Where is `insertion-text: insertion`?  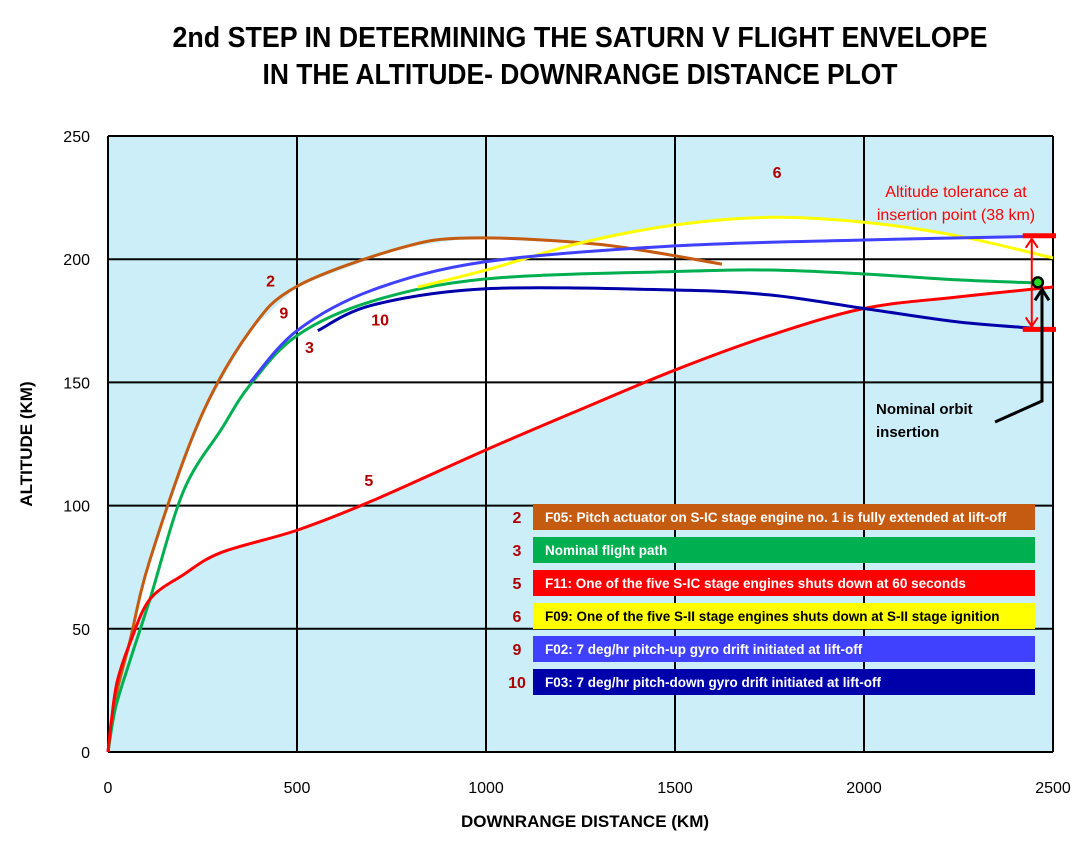 insertion-text: insertion is located at coordinates (907, 432).